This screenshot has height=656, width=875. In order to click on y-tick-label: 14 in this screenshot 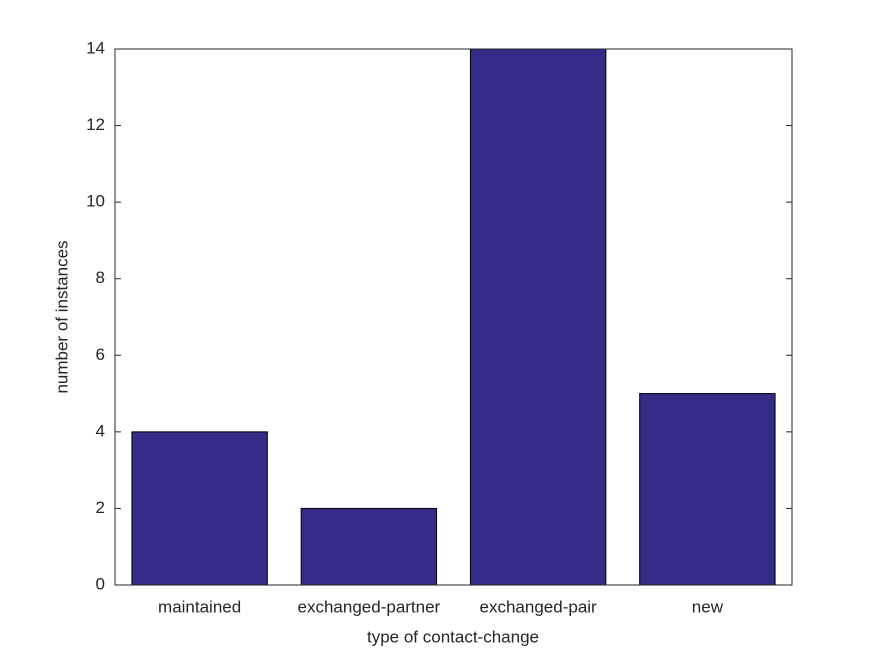, I will do `click(95, 47)`.